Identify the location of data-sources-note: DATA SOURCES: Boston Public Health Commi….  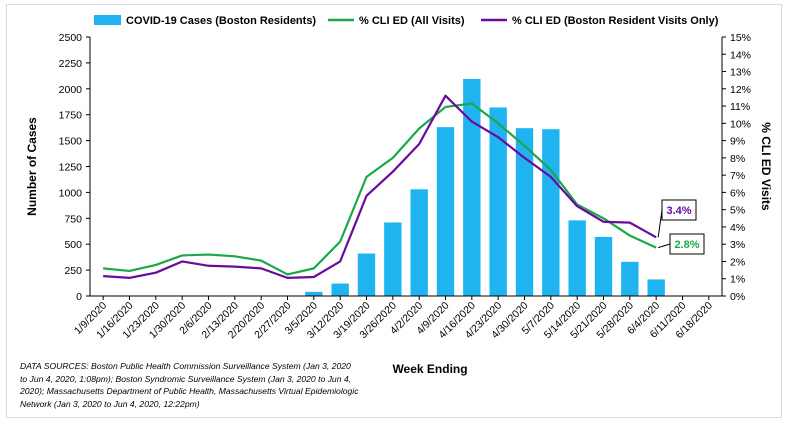
(189, 385).